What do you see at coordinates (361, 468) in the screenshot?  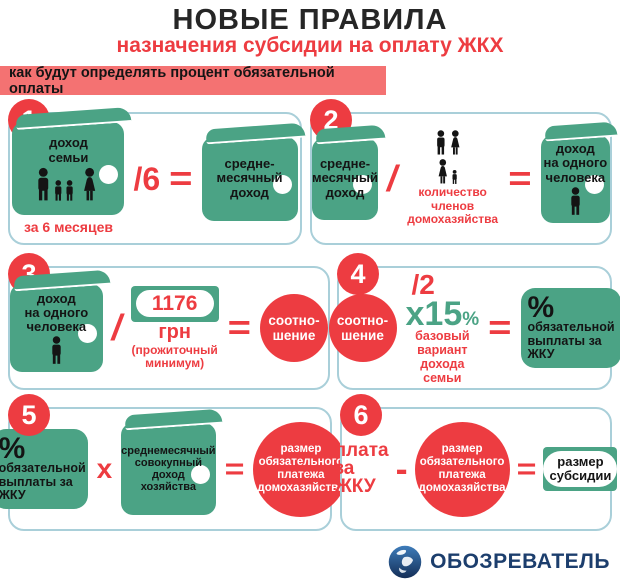 I see `utility-fee-label: плата за ЖКУ` at bounding box center [361, 468].